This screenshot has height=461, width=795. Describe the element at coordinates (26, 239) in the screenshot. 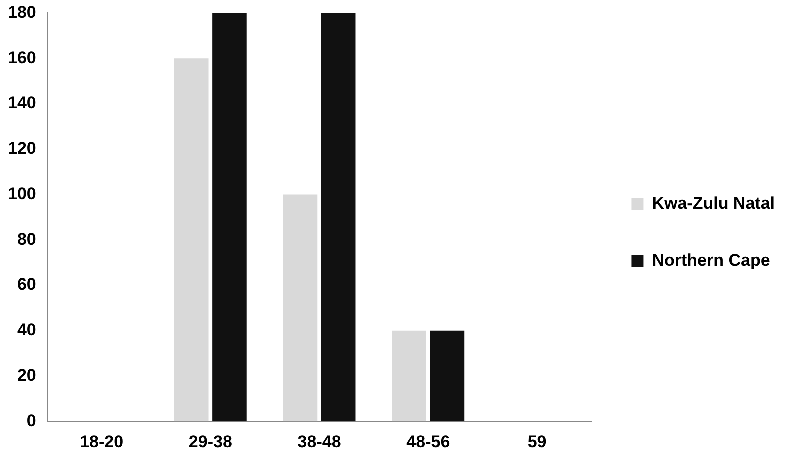

I see `y-tick-label: 80` at that location.